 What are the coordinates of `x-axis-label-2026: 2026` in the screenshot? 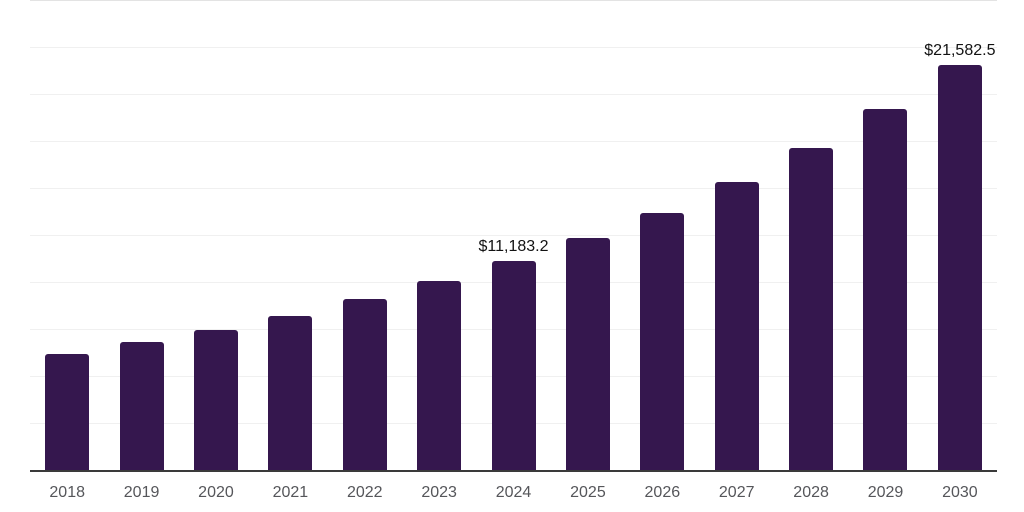 It's located at (662, 492).